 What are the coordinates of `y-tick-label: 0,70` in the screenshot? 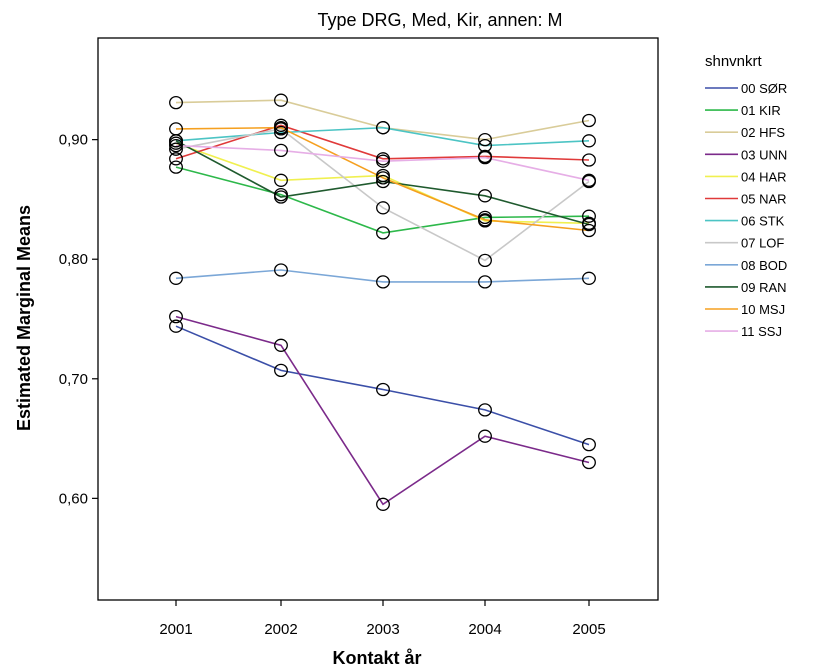 It's located at (73, 379).